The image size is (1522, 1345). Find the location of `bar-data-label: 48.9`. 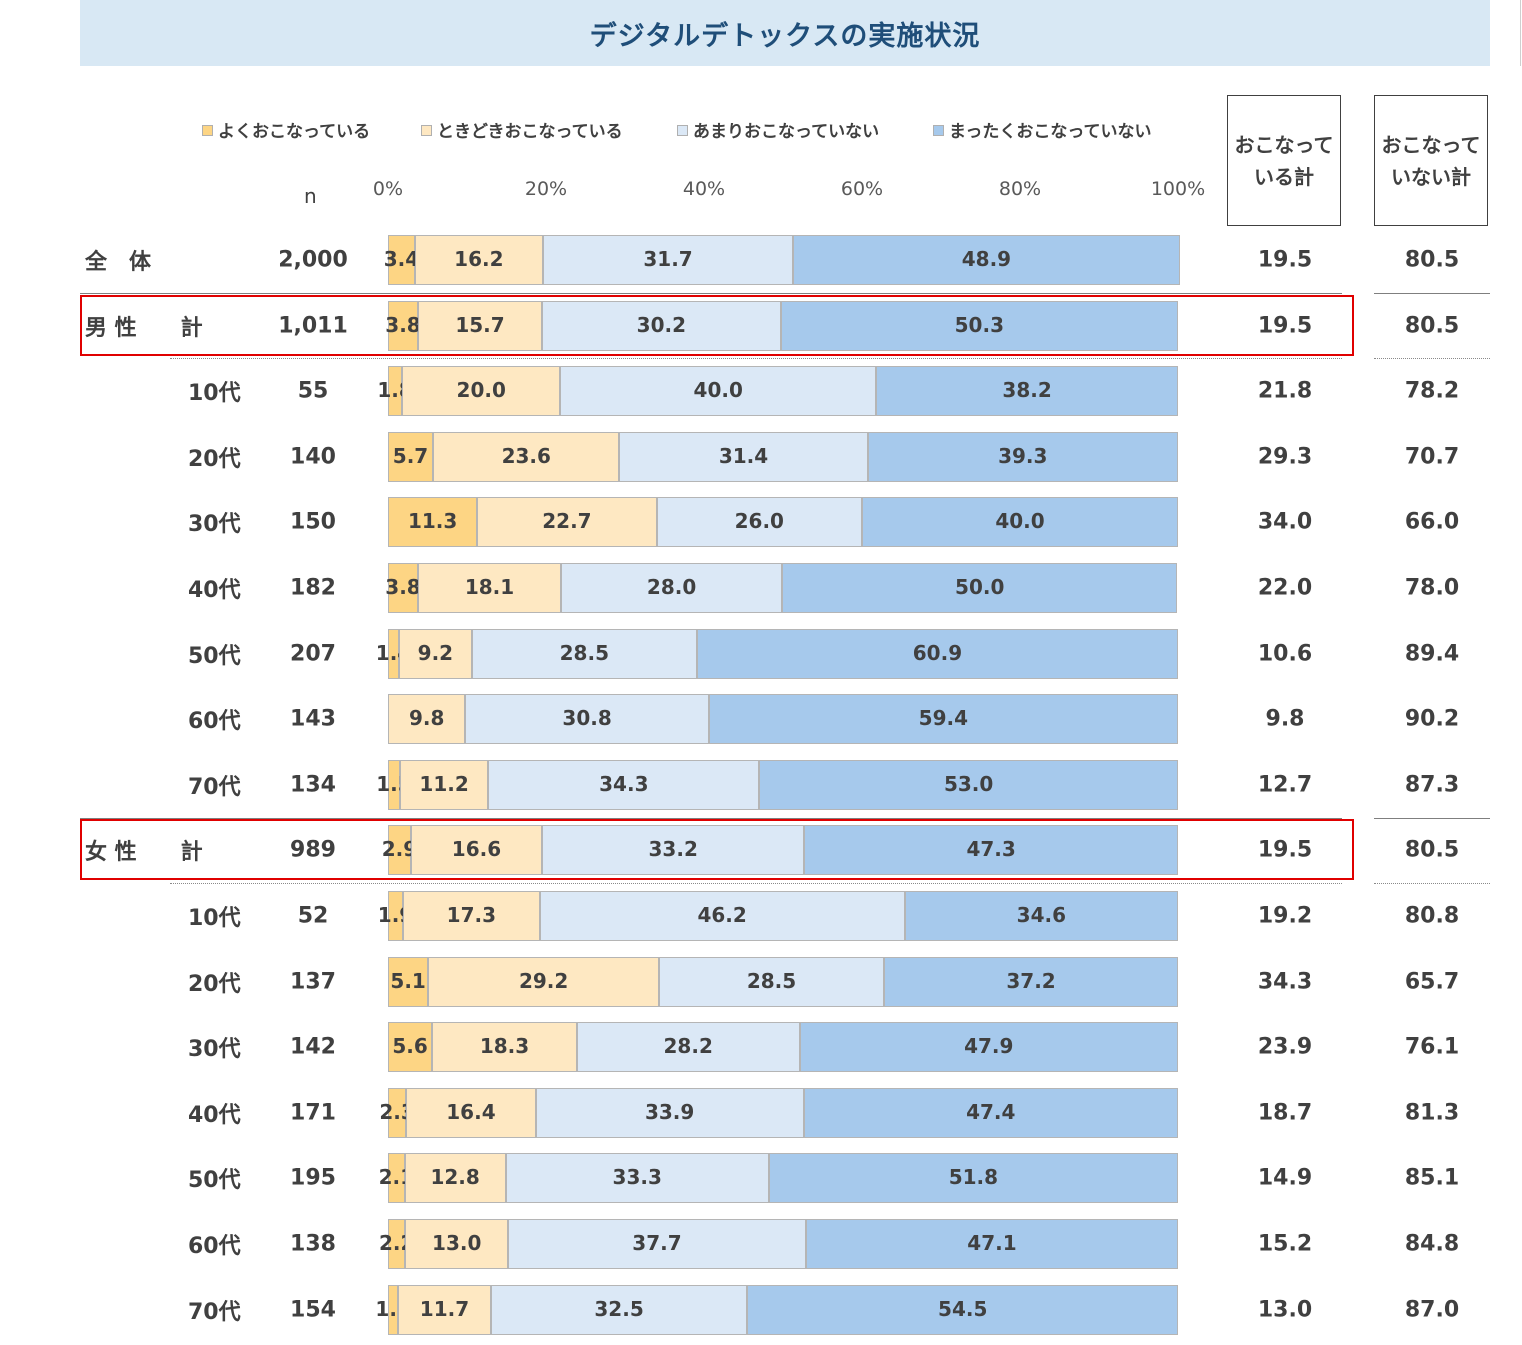

bar-data-label: 48.9 is located at coordinates (986, 259).